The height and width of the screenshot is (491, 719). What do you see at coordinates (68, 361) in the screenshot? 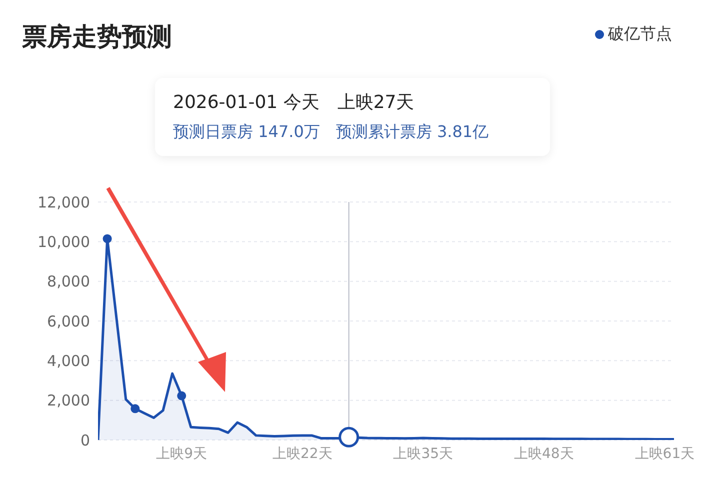
I see `y-tick-label: 4,000` at bounding box center [68, 361].